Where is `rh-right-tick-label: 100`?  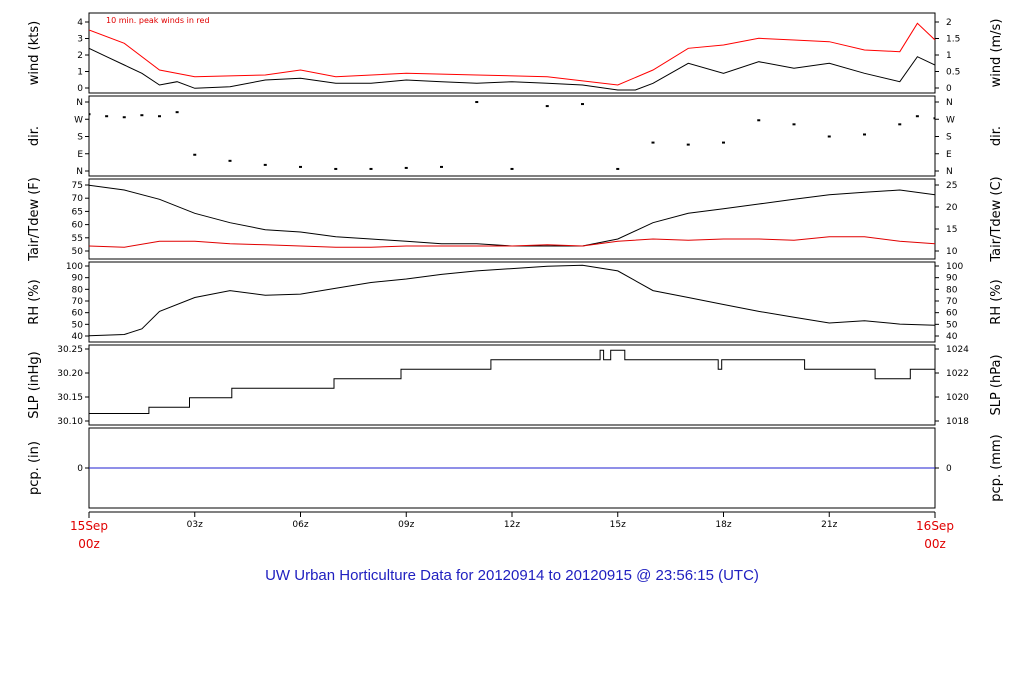
rh-right-tick-label: 100 is located at coordinates (954, 267).